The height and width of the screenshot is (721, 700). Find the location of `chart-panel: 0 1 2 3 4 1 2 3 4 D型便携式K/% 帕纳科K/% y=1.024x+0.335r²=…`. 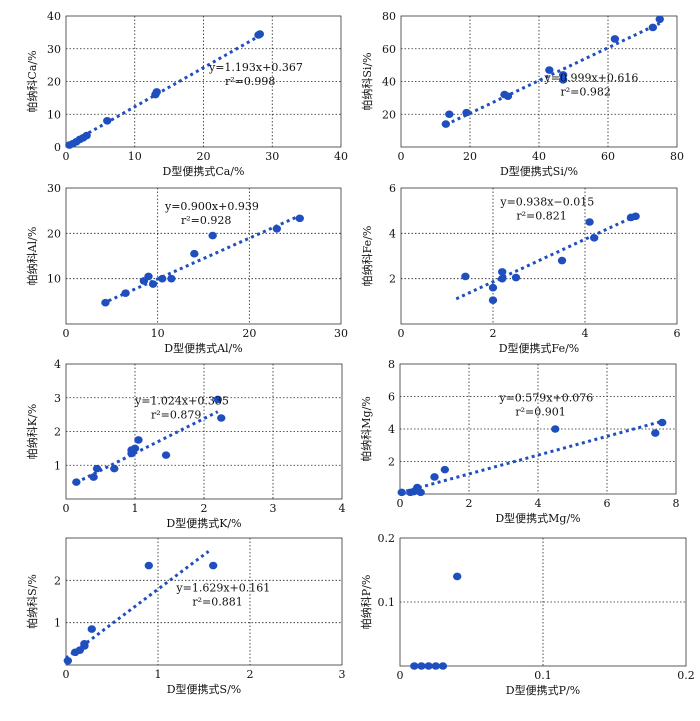

chart-panel: 0 1 2 3 4 1 2 3 4 D型便携式K/% 帕纳科K/% y=1.024x+0.335r²=… is located at coordinates (185, 444).